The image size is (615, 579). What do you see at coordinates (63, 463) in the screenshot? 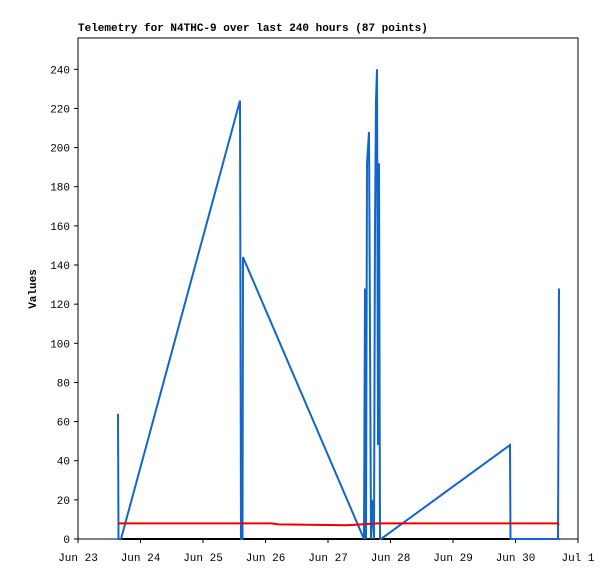
I see `y-tick-label: 40` at bounding box center [63, 463].